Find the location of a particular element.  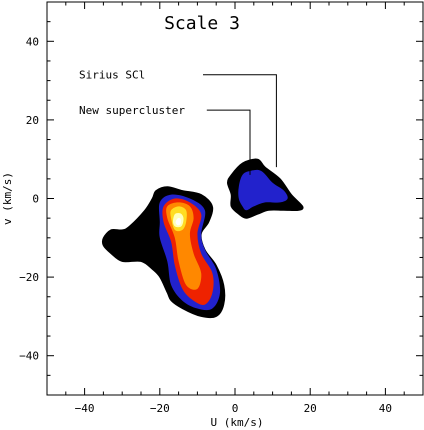

x-tick-label: −20 is located at coordinates (160, 408).